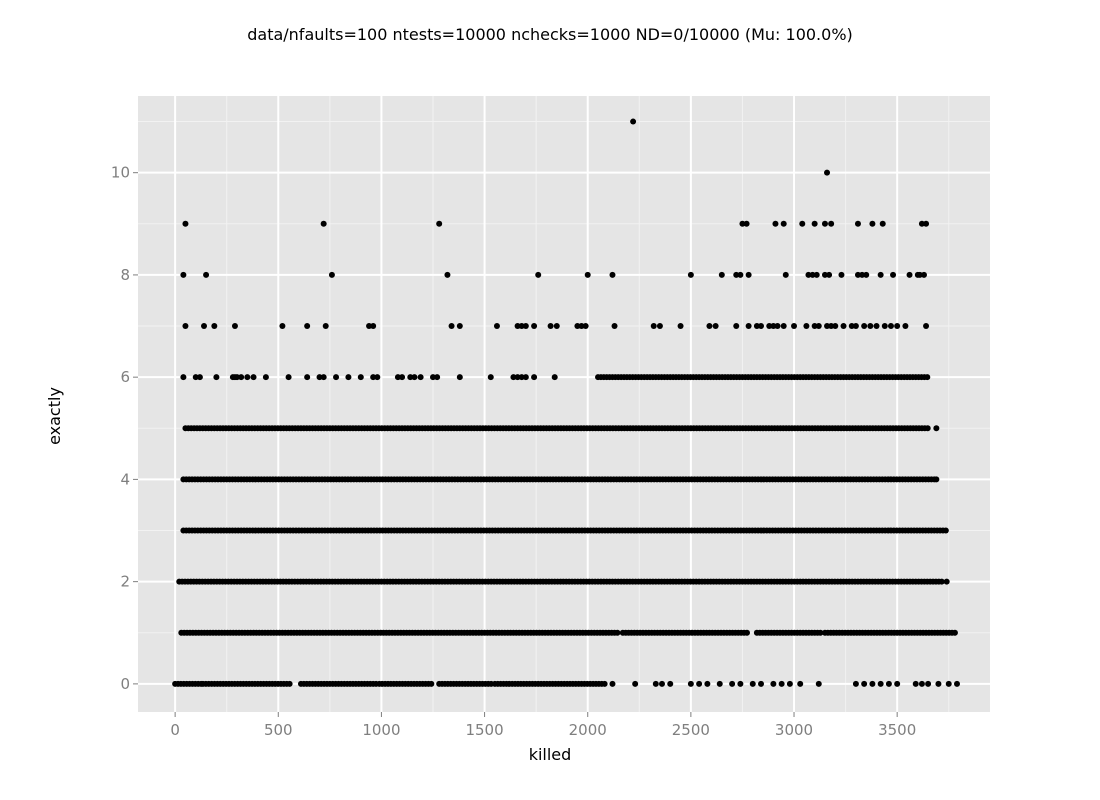  What do you see at coordinates (543, 725) in the screenshot?
I see `x-axis: 0 500 1000 1500 2000 2500 3000 3500` at bounding box center [543, 725].